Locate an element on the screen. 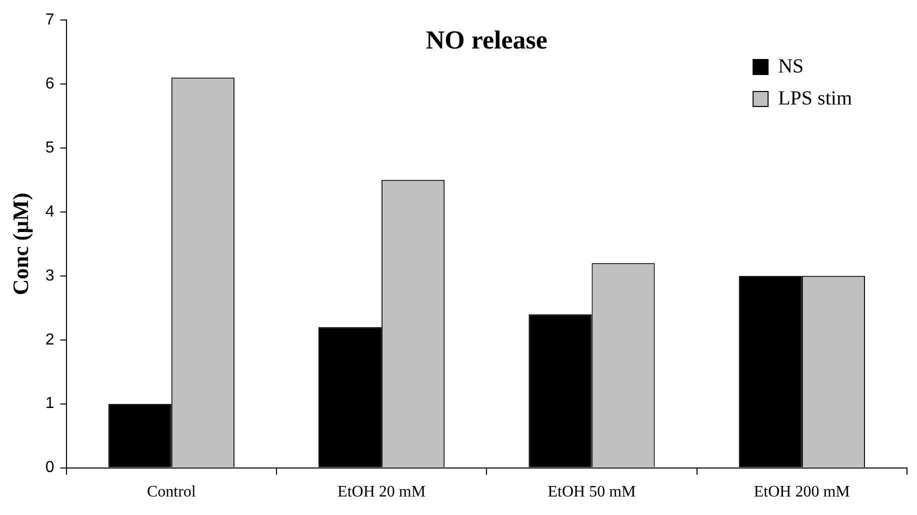  y-tick-label: 6 is located at coordinates (49, 83).